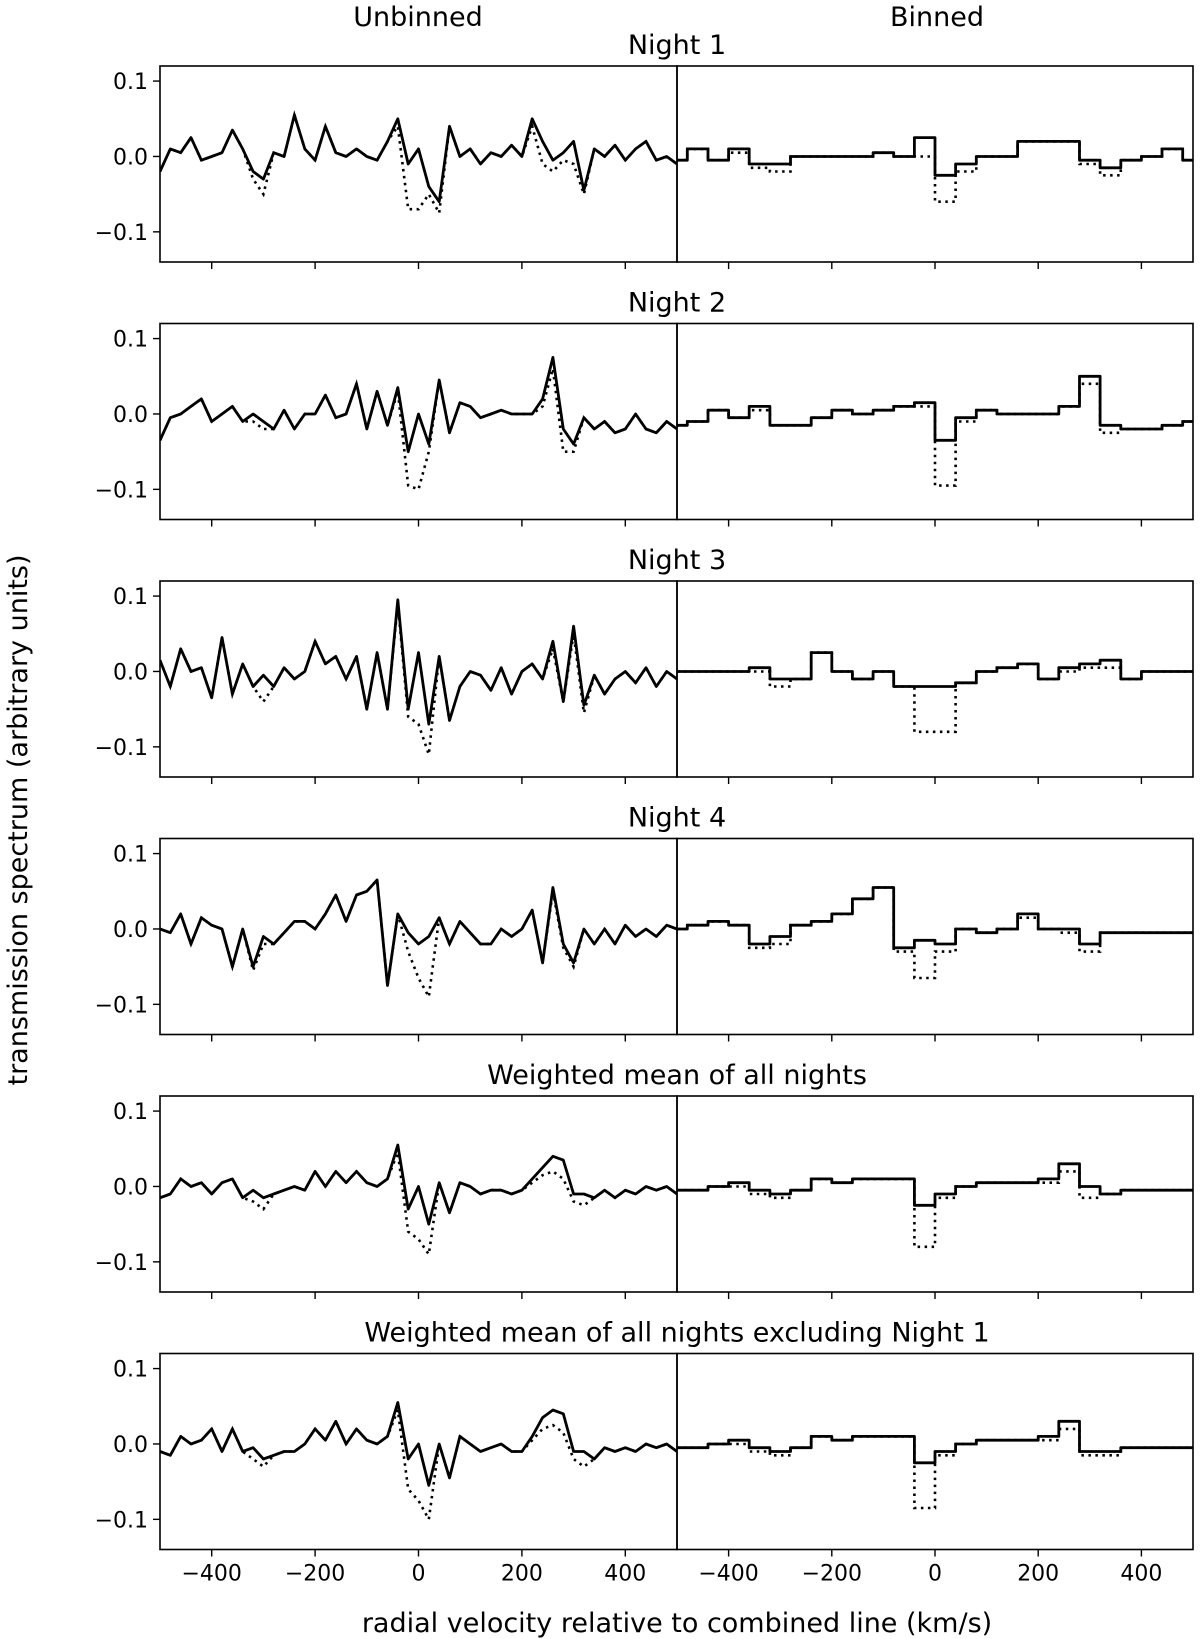 Image resolution: width=1200 pixels, height=1639 pixels. Describe the element at coordinates (677, 303) in the screenshot. I see `panel-title: Night 2` at that location.